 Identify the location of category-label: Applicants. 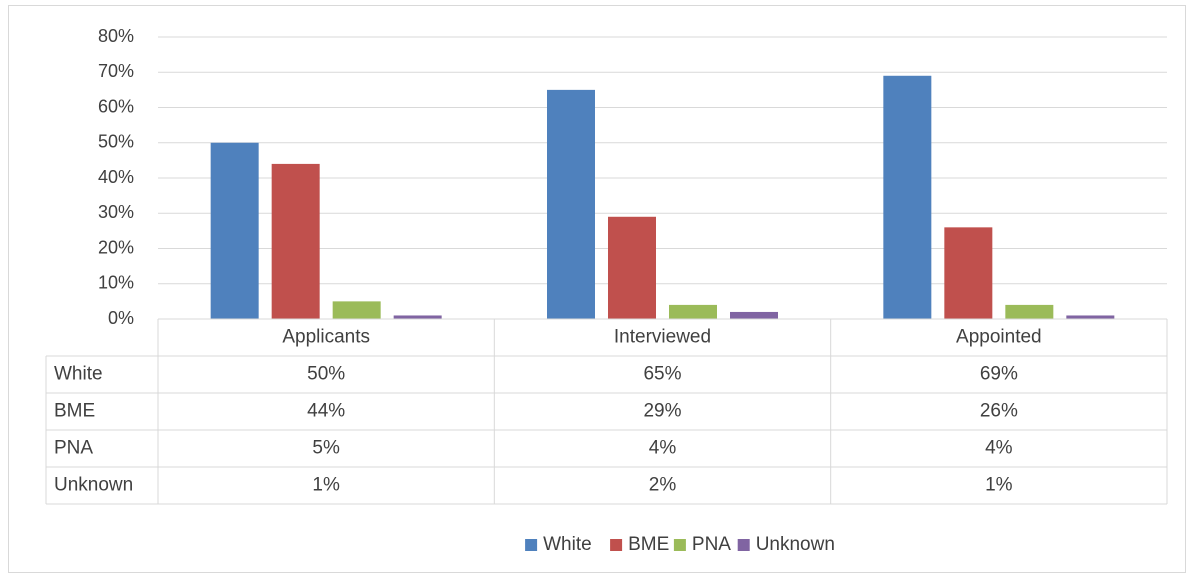
(326, 337).